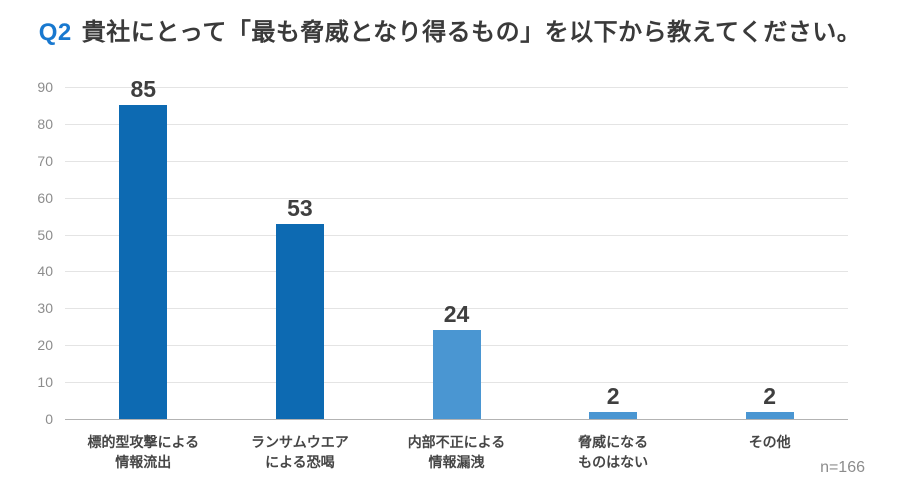 This screenshot has height=491, width=900. What do you see at coordinates (49, 419) in the screenshot?
I see `y-tick-label: 0` at bounding box center [49, 419].